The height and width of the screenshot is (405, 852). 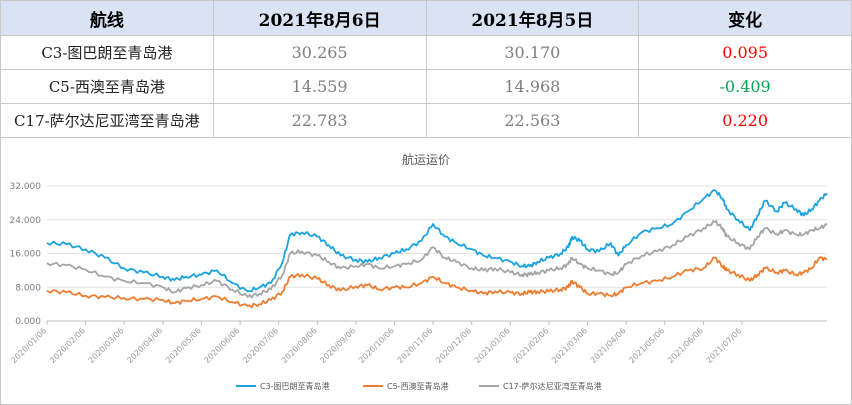 I want to click on x-tick-label: 2021/03/06, so click(x=569, y=345).